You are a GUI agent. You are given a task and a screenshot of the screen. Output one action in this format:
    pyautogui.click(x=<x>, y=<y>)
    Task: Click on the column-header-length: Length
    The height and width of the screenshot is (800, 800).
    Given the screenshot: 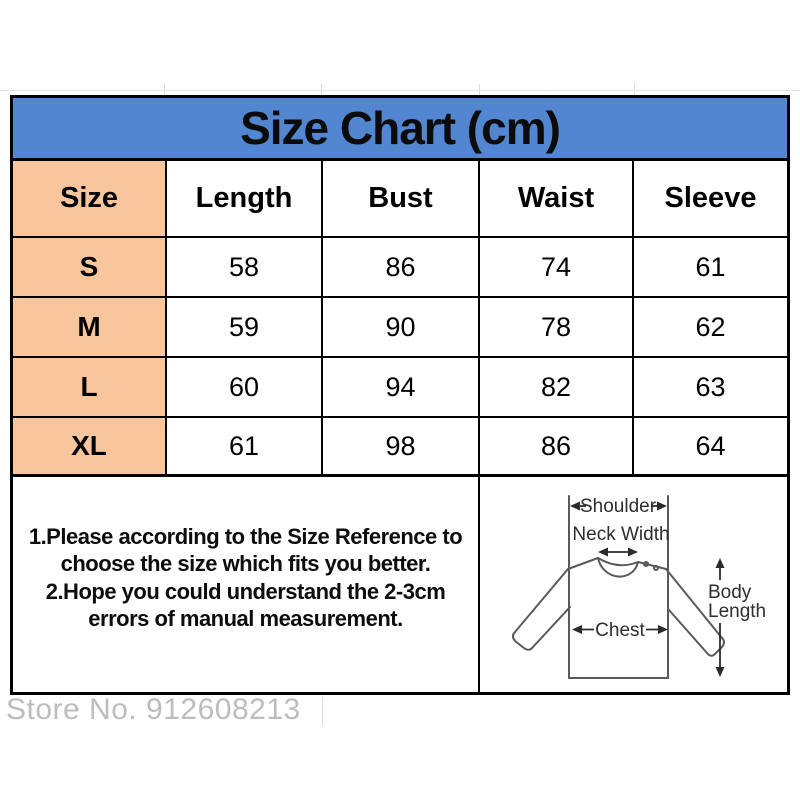 What is the action you would take?
    pyautogui.click(x=245, y=199)
    